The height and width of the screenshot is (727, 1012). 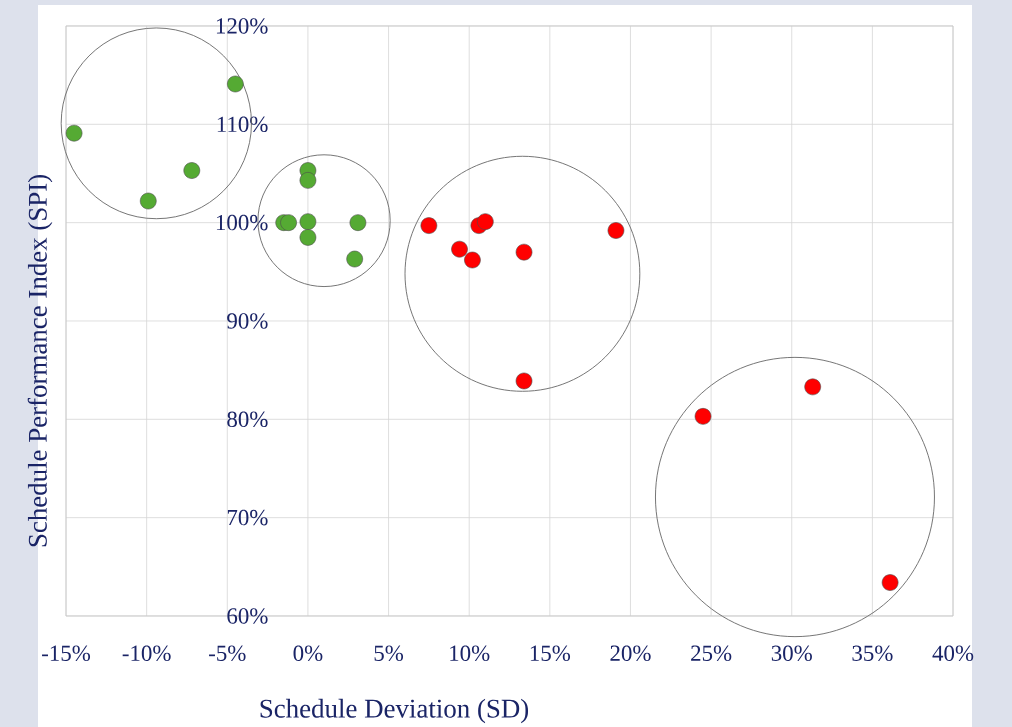 What do you see at coordinates (470, 653) in the screenshot?
I see `x-tick-label: 10%` at bounding box center [470, 653].